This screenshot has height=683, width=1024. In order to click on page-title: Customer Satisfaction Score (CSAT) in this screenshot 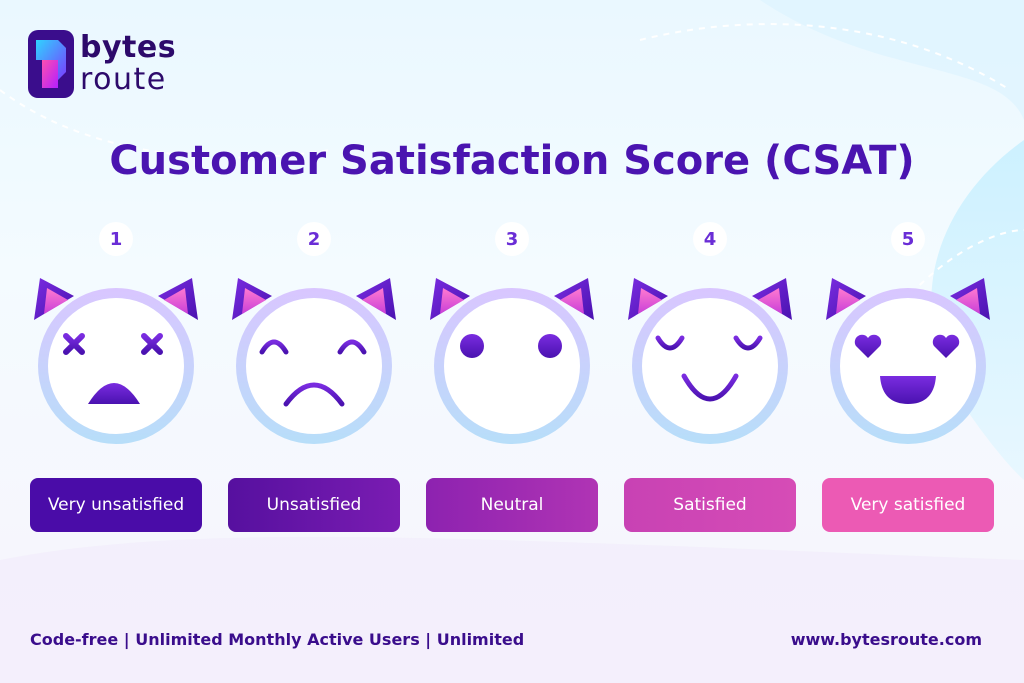, I will do `click(512, 161)`.